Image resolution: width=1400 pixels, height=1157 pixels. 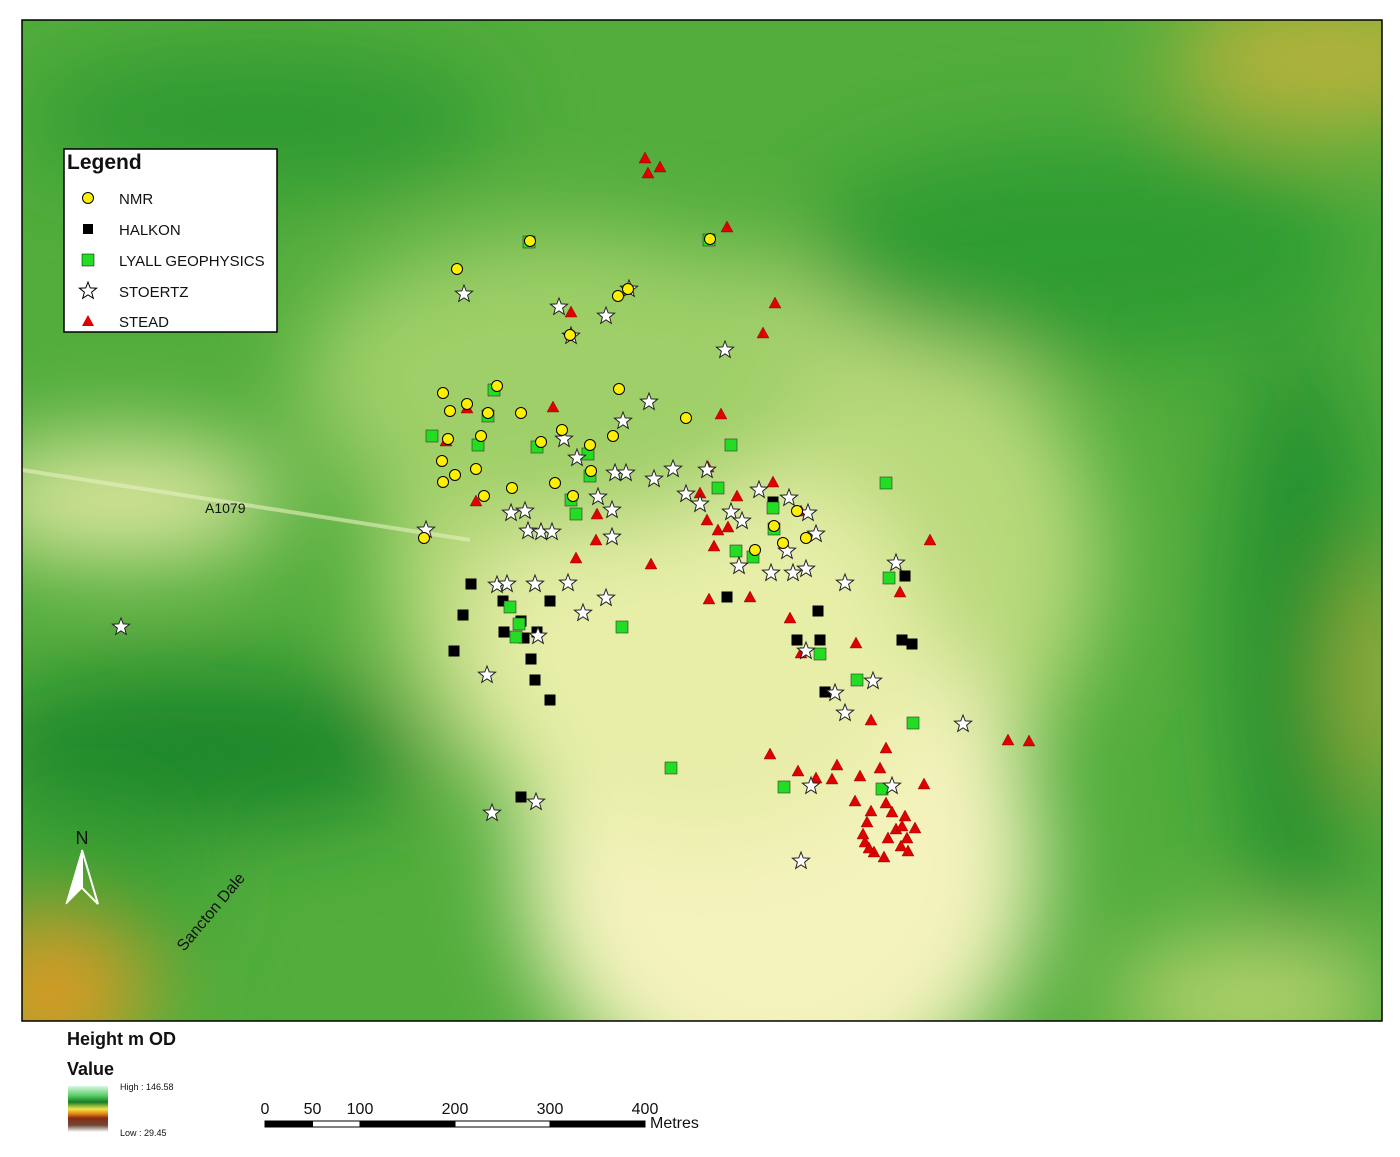 What do you see at coordinates (121, 1039) in the screenshot?
I see `height-title: Height m OD` at bounding box center [121, 1039].